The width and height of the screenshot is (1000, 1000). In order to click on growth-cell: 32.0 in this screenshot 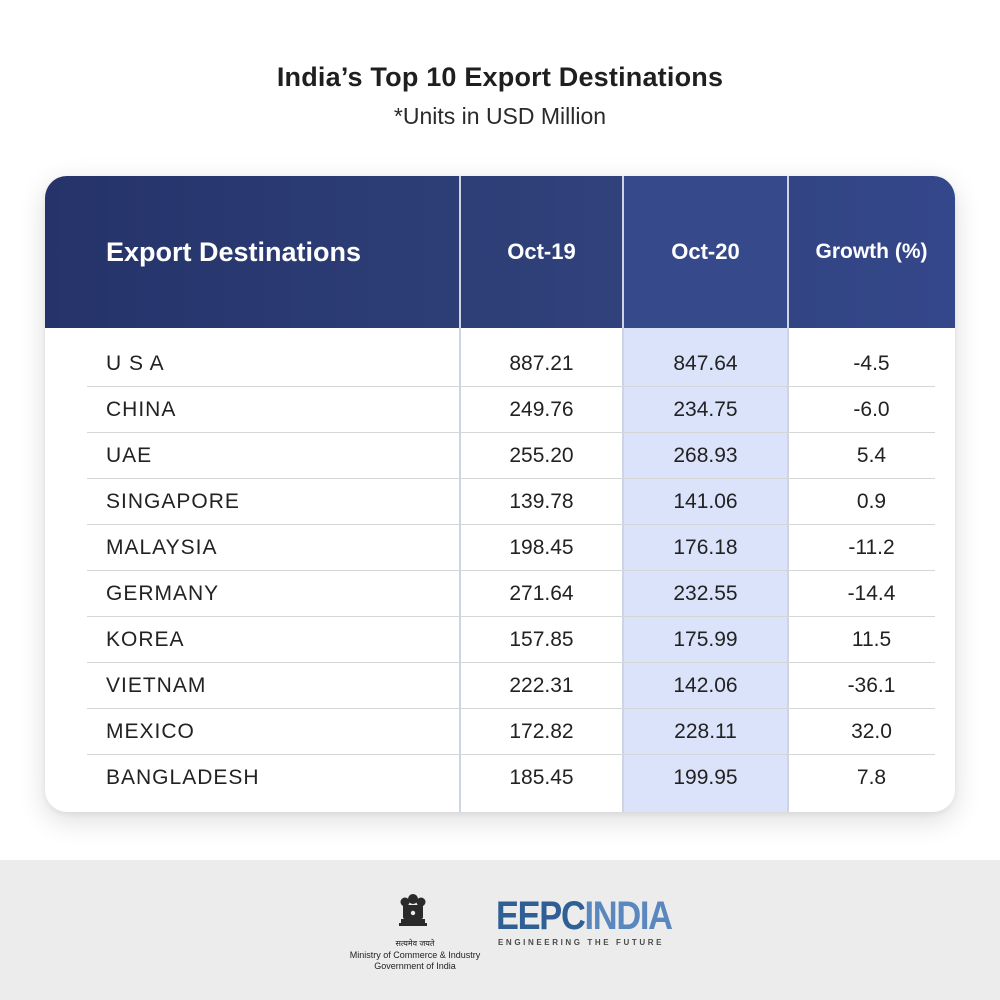, I will do `click(871, 731)`.